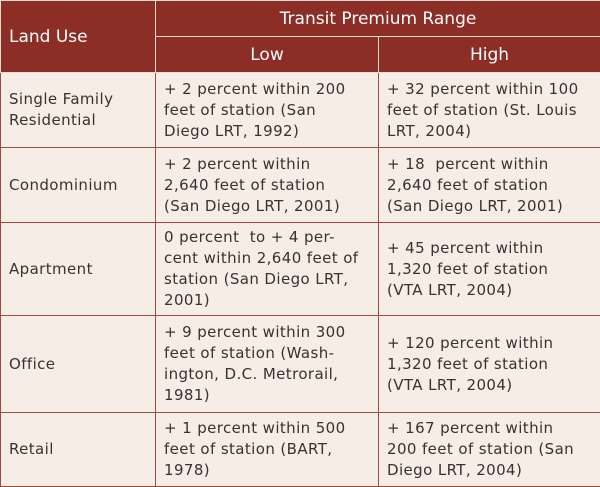 This screenshot has height=487, width=600. Describe the element at coordinates (78, 99) in the screenshot. I see `cell-line: Single Family` at that location.